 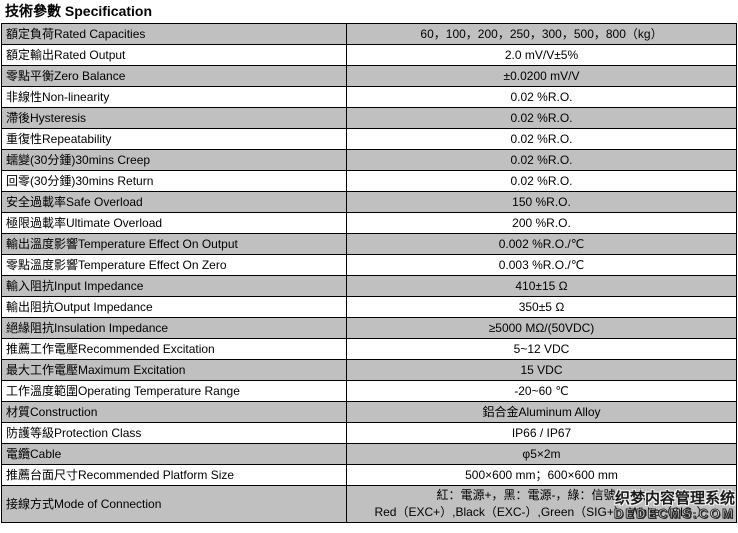 I want to click on value-cell: IP66 / IP67, so click(x=541, y=433).